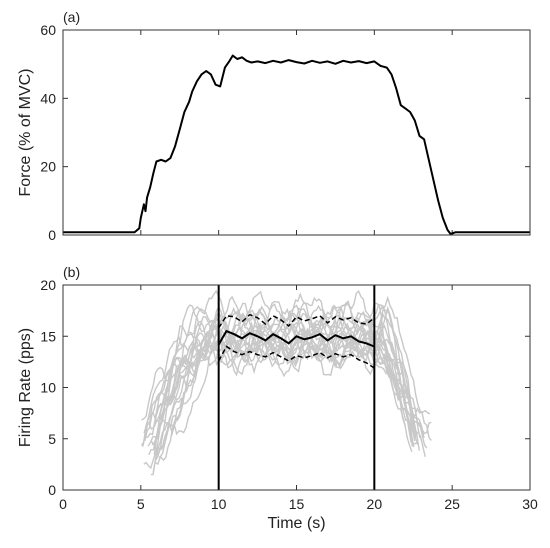 This screenshot has width=550, height=548. Describe the element at coordinates (141, 504) in the screenshot. I see `x-tick-label: 5` at that location.